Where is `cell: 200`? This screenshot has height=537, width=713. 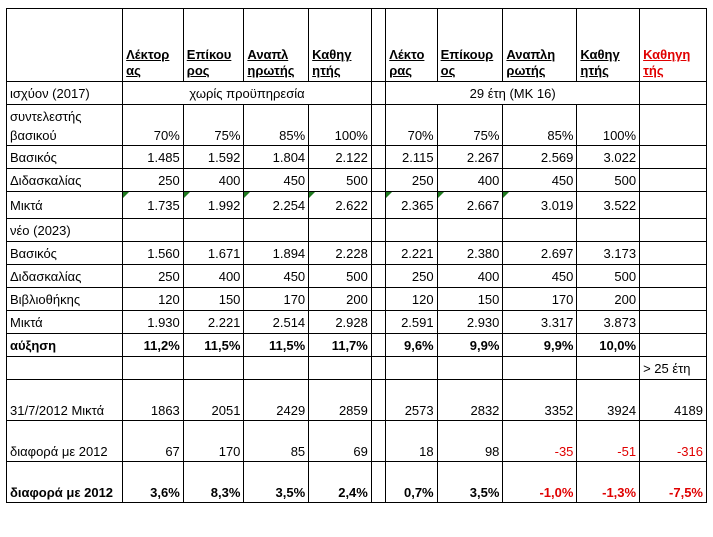
cell: 200 is located at coordinates (608, 299).